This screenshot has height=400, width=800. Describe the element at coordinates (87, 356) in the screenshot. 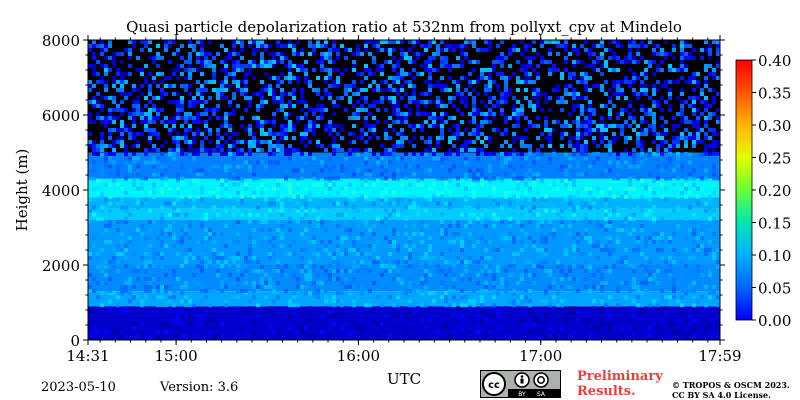

I see `x-tick-label: 14:31` at that location.